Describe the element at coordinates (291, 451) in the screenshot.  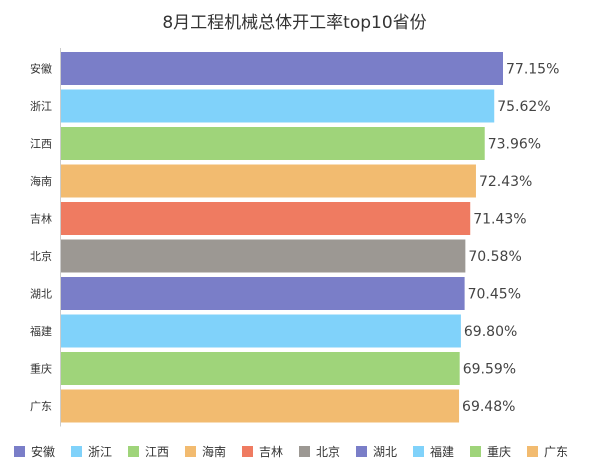
I see `legend: 安徽 浙江 江西 海南 吉林 北京 湖北 福建 重庆 广东` at that location.